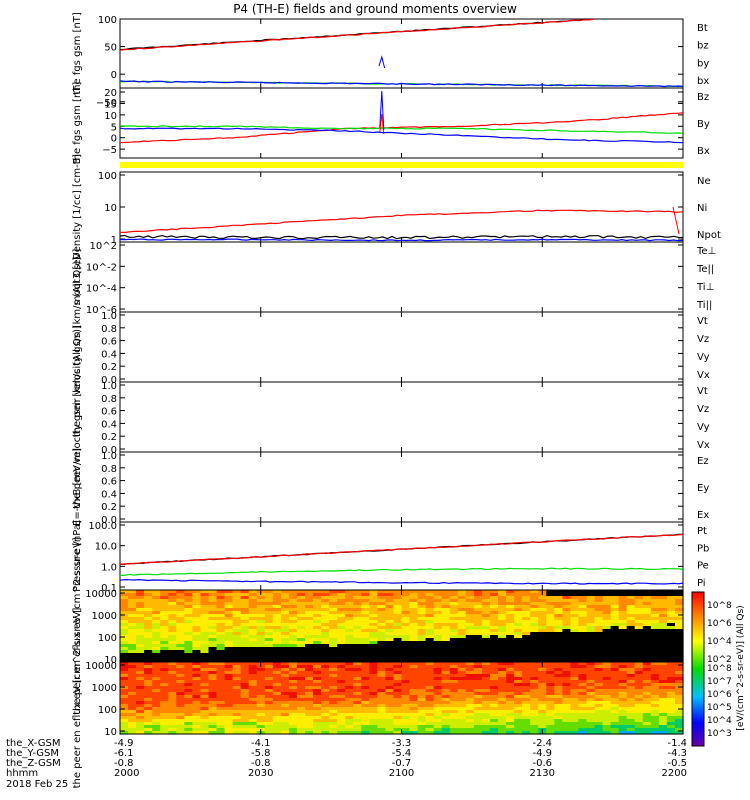 The height and width of the screenshot is (800, 750). I want to click on ytick-label: 10, so click(110, 732).